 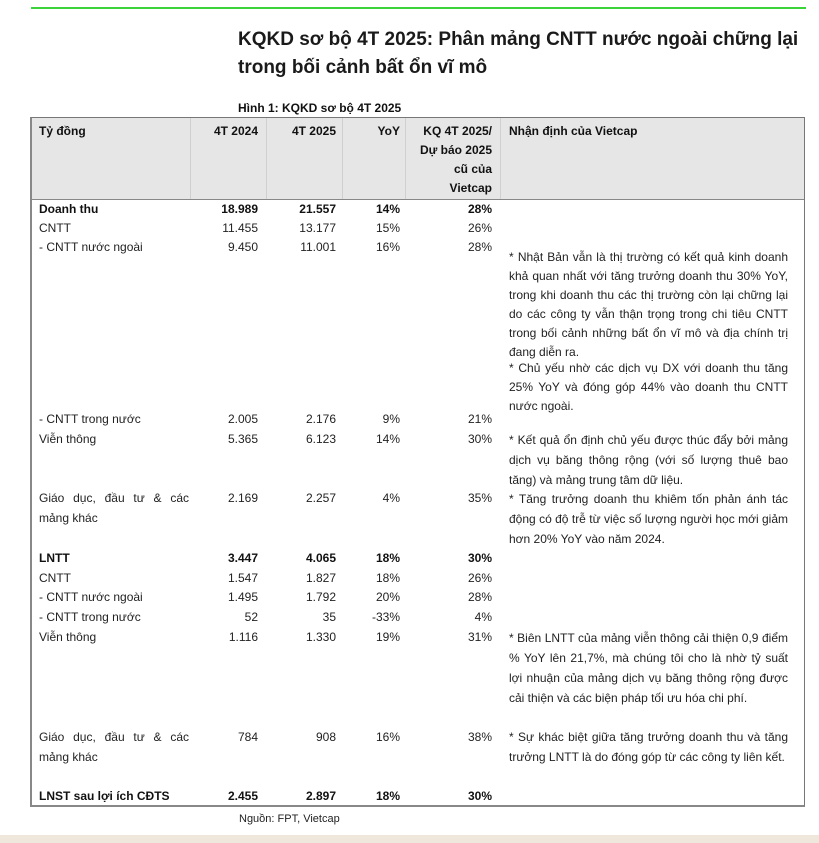 I want to click on value-4t2025: 1.330, so click(x=320, y=637).